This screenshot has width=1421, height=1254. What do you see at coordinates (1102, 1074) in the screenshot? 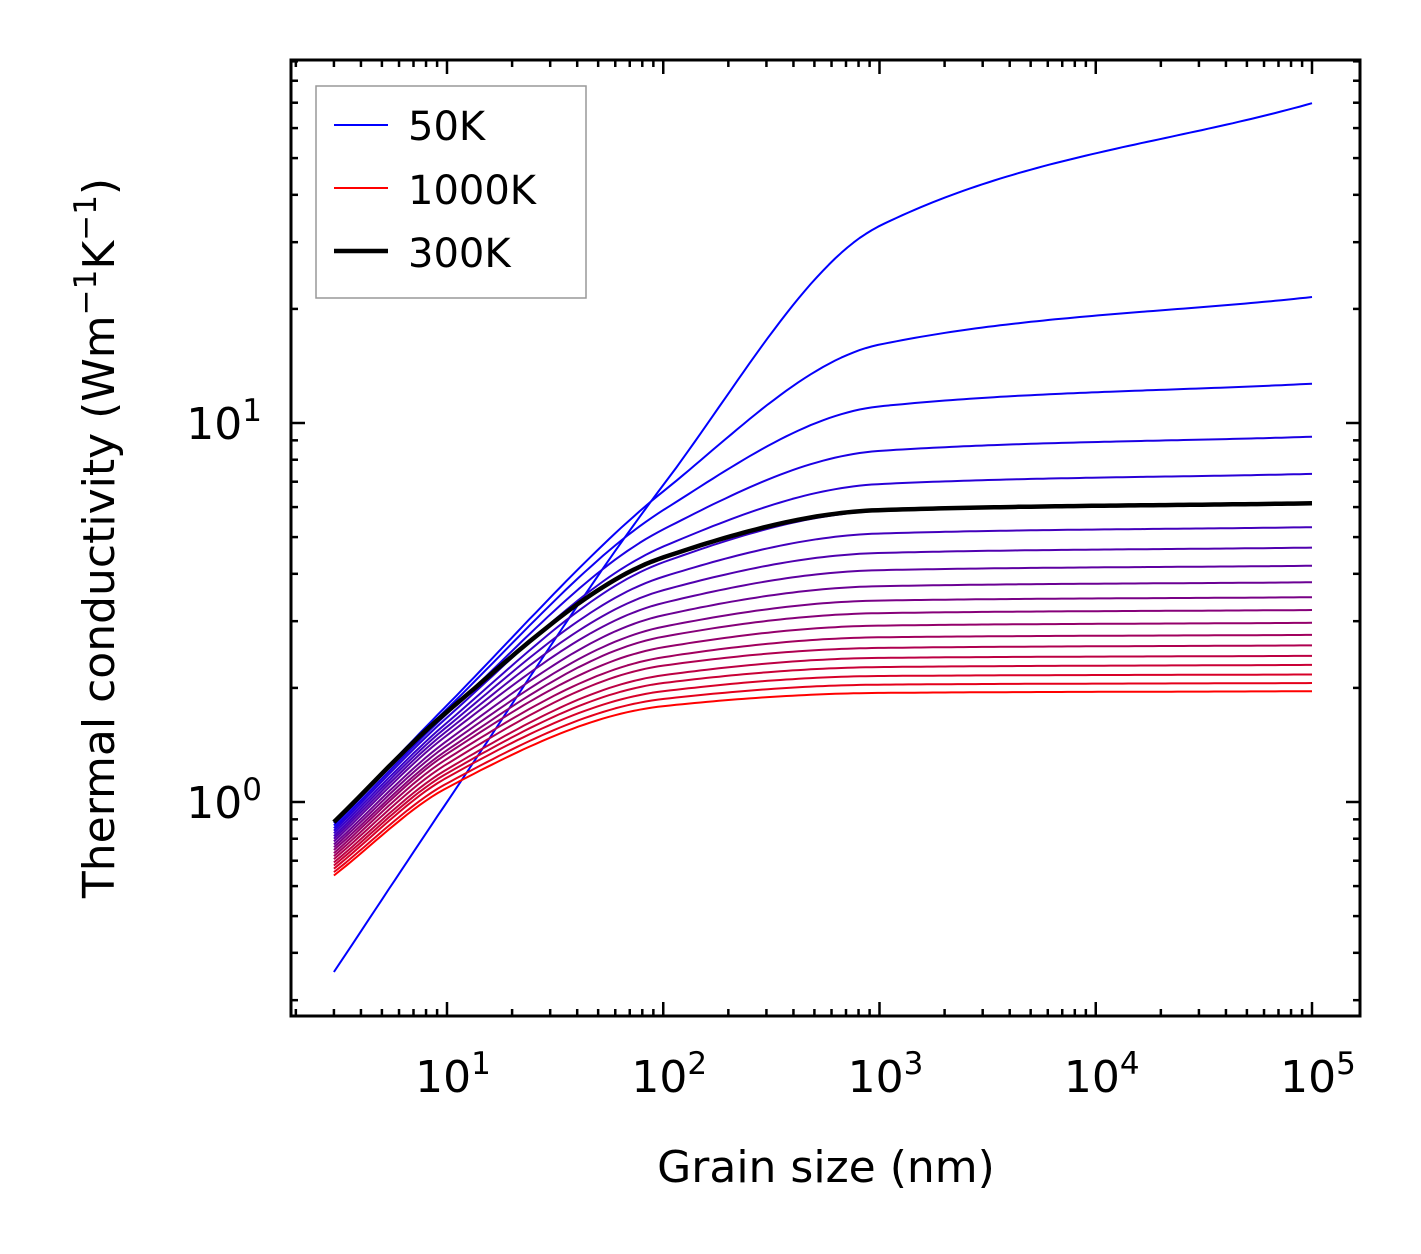
I see `x-tick-label: 104` at bounding box center [1102, 1074].